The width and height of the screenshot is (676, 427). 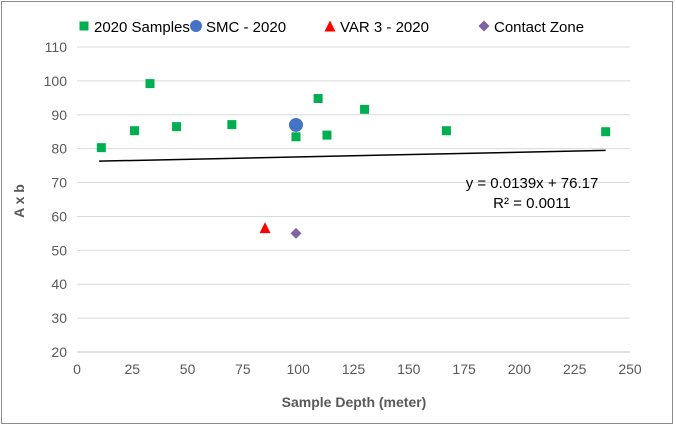 What do you see at coordinates (56, 81) in the screenshot?
I see `y-tick-label: 100` at bounding box center [56, 81].